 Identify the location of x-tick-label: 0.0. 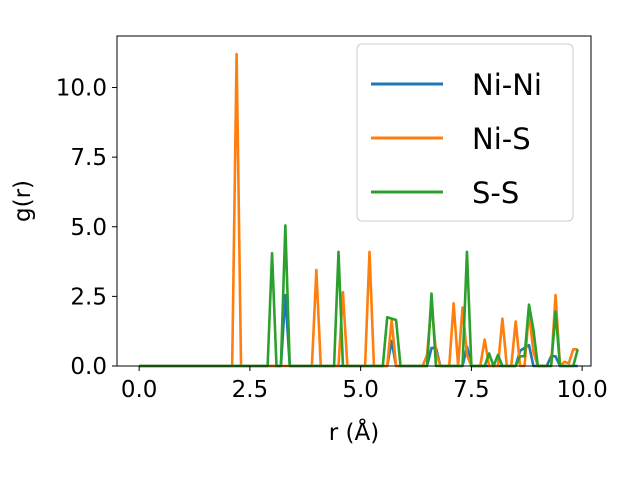
(139, 390).